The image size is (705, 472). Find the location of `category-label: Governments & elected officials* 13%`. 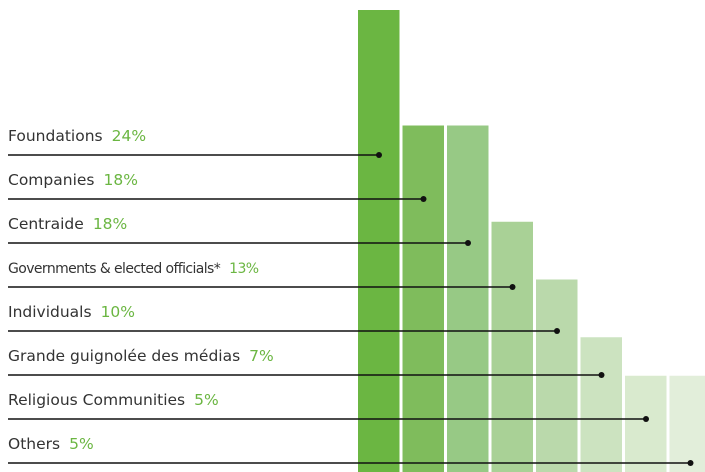

category-label: Governments & elected officials* 13% is located at coordinates (133, 269).